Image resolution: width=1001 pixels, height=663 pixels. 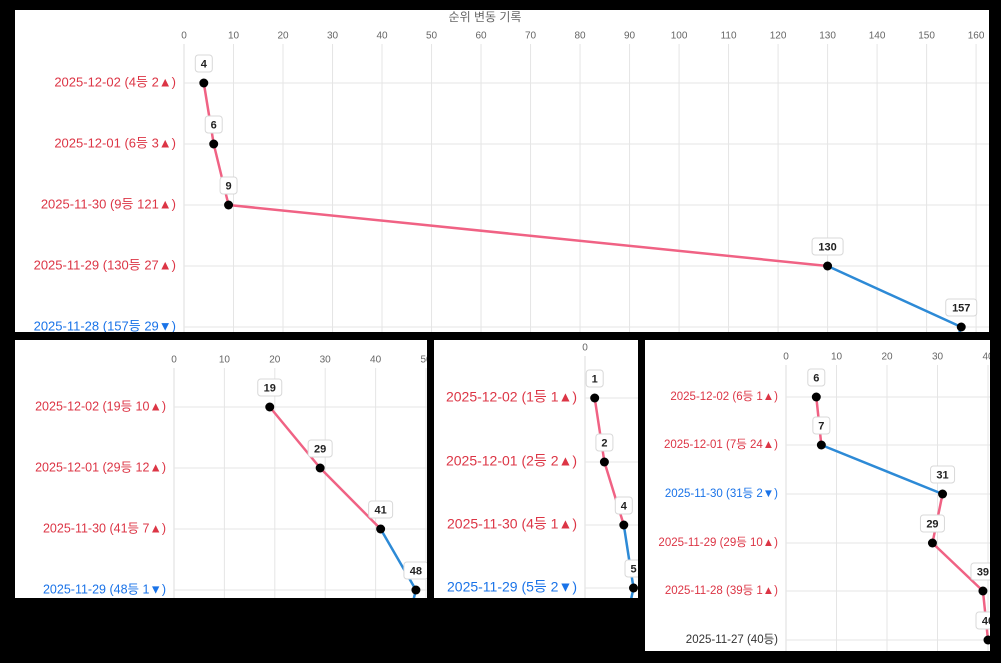 What do you see at coordinates (679, 36) in the screenshot?
I see `x-tick-label: 100` at bounding box center [679, 36].